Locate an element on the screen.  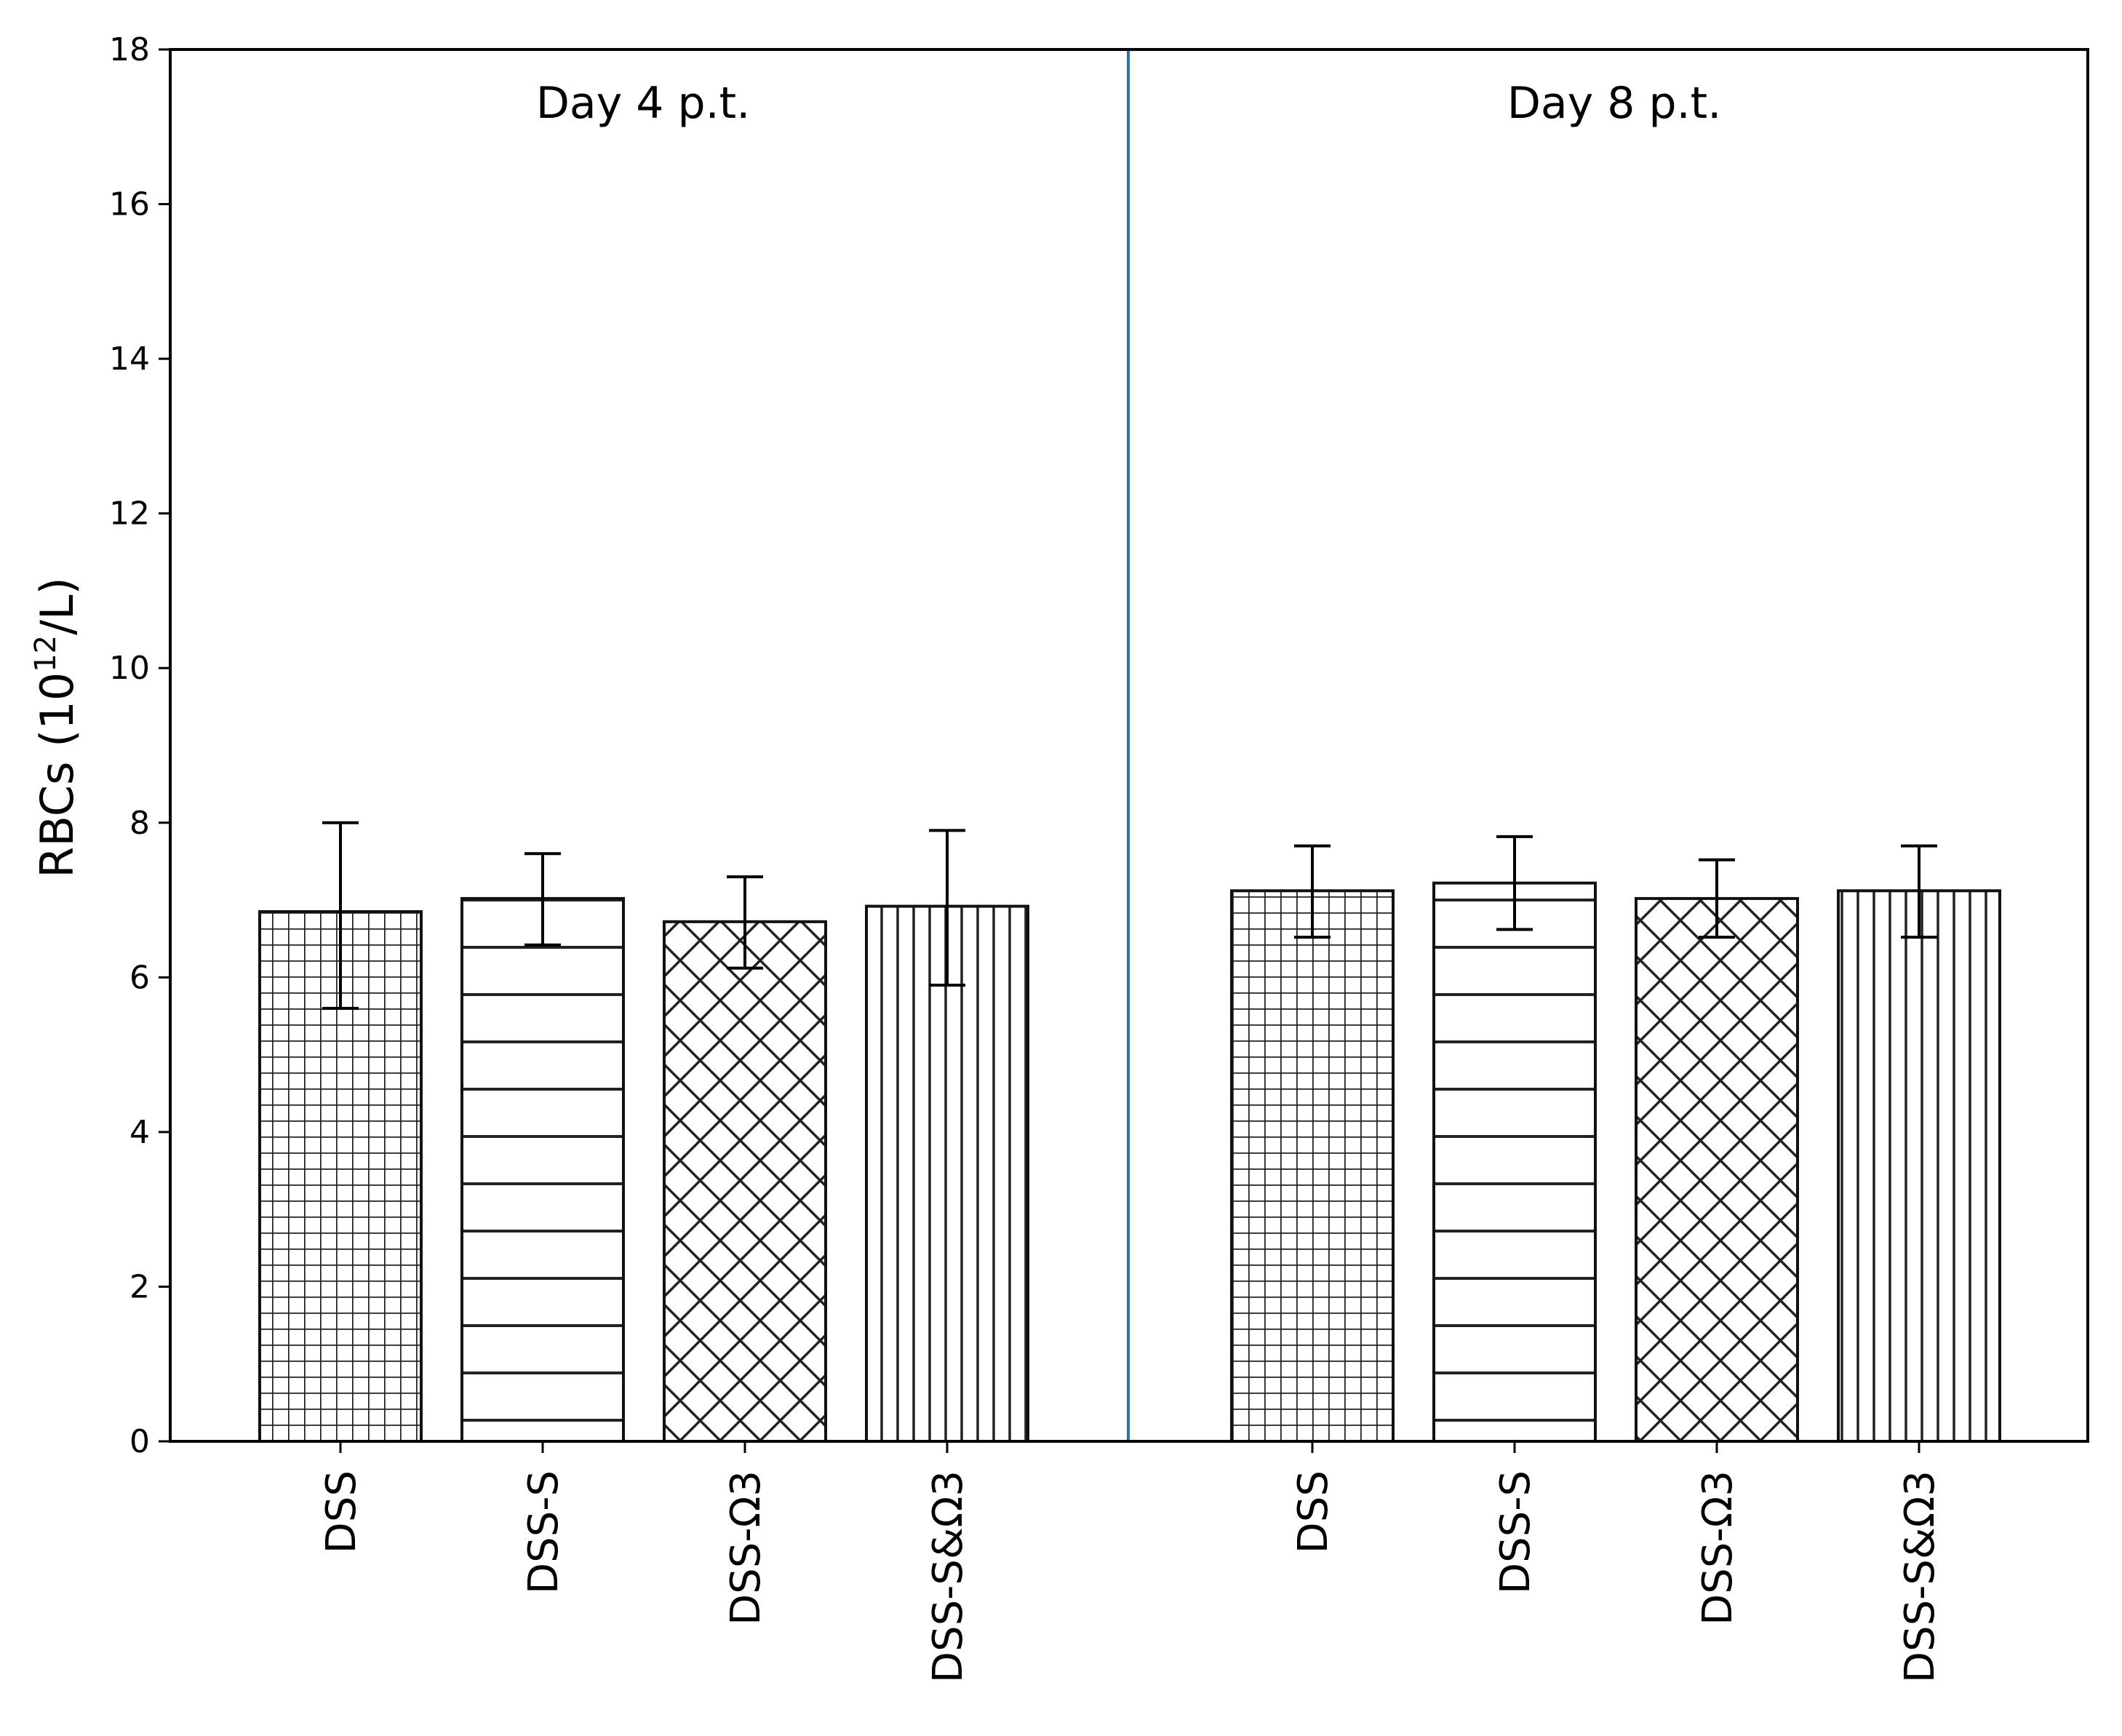
y-tick-label: 4 is located at coordinates (139, 1132).